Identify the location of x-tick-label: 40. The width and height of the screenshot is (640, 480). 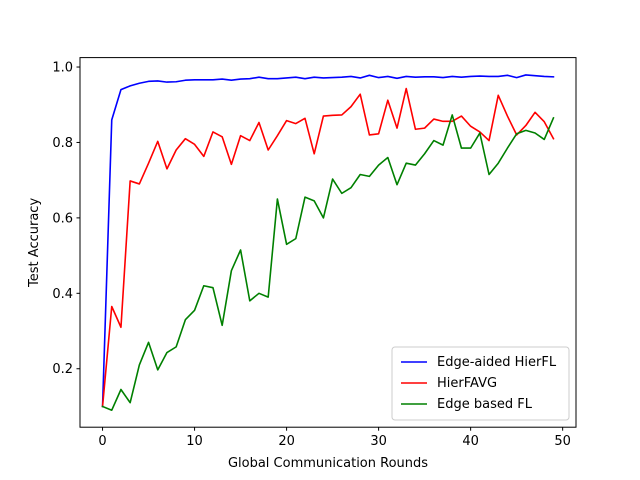
(470, 441).